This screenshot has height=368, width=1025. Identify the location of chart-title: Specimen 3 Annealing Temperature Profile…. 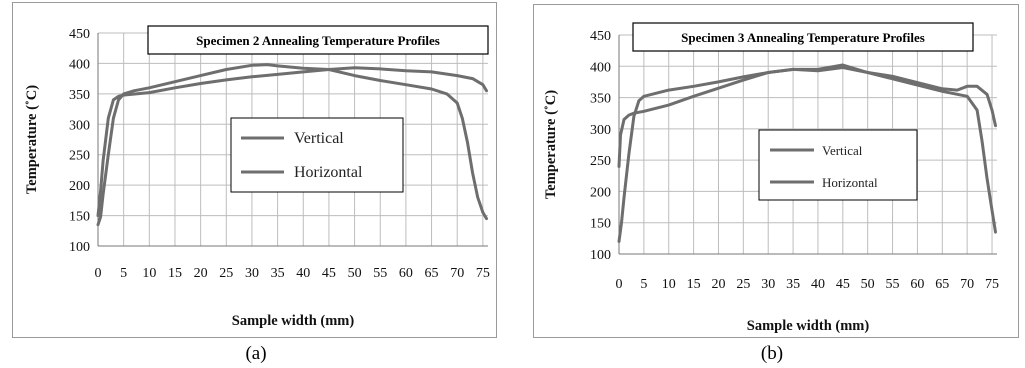
(803, 37).